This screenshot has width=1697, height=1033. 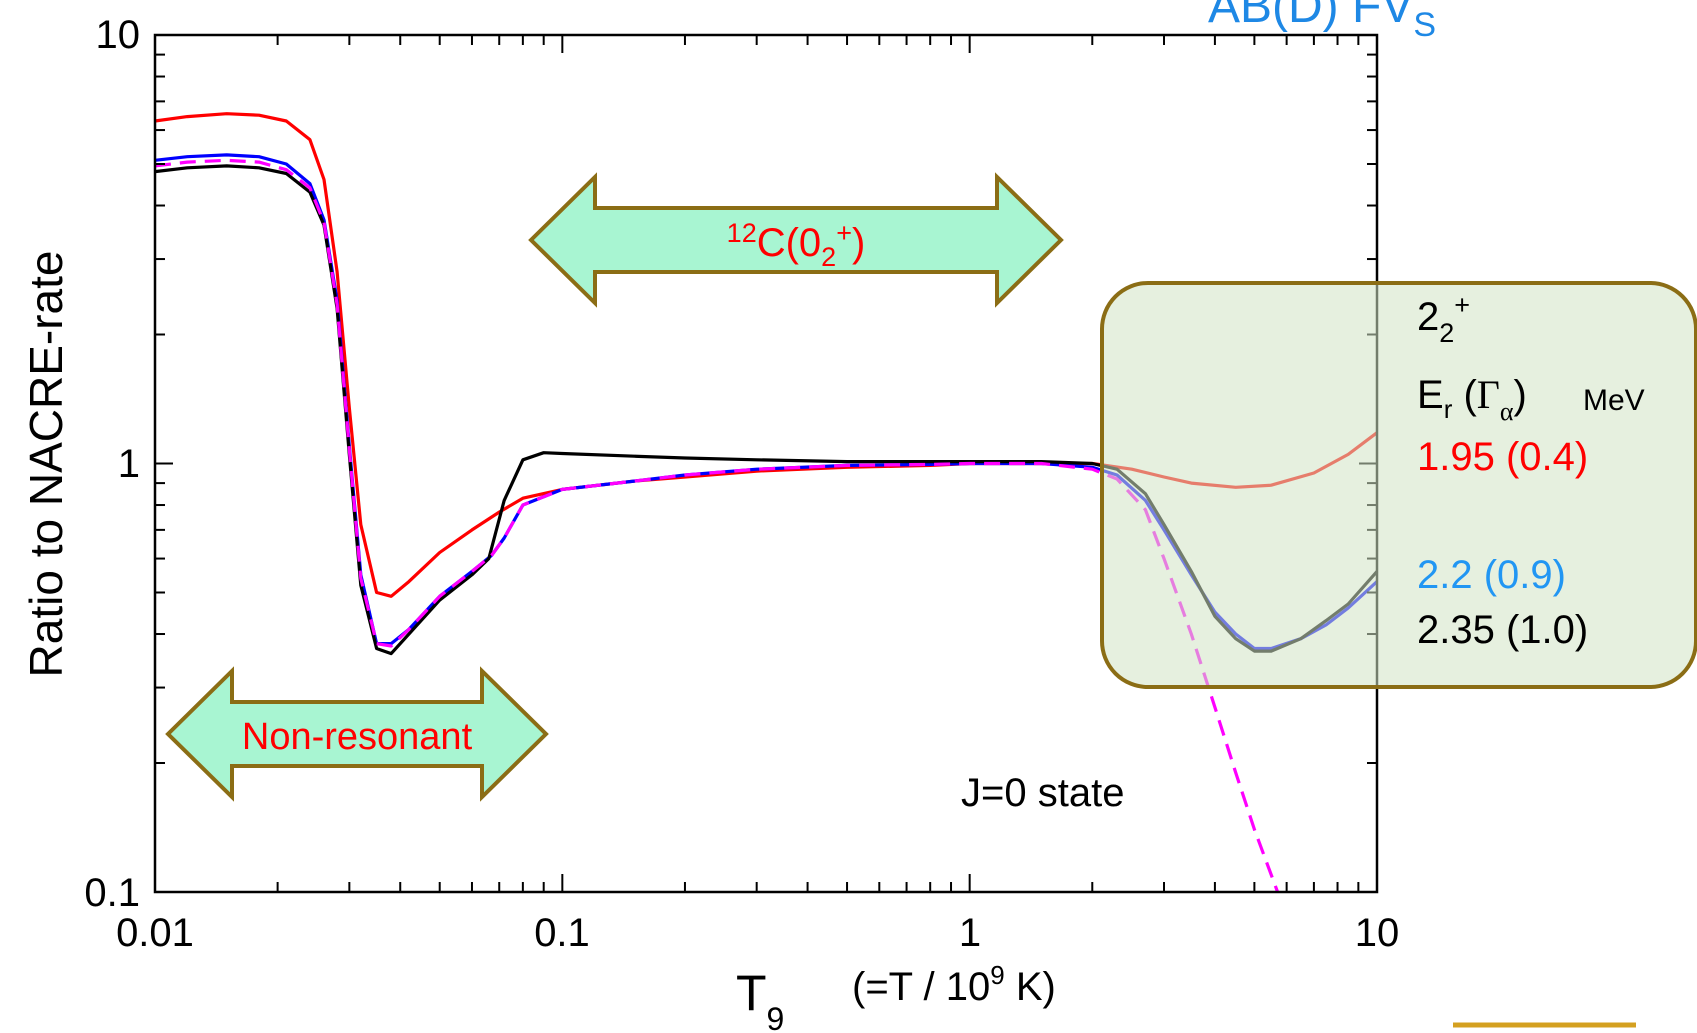 I want to click on c12-pre: 12, so click(x=742, y=233).